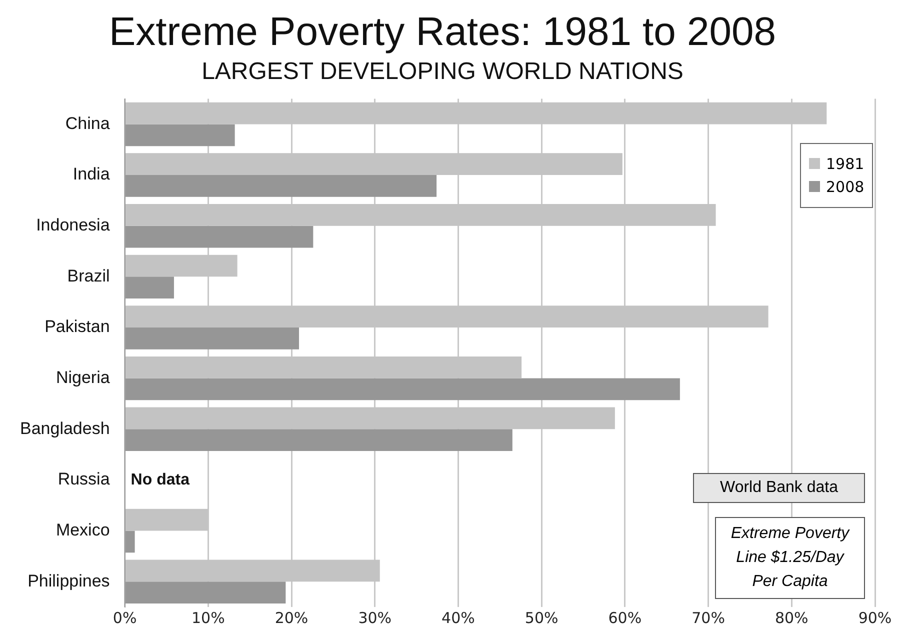 Image resolution: width=897 pixels, height=641 pixels. I want to click on x-tick-label: 10%, so click(208, 617).